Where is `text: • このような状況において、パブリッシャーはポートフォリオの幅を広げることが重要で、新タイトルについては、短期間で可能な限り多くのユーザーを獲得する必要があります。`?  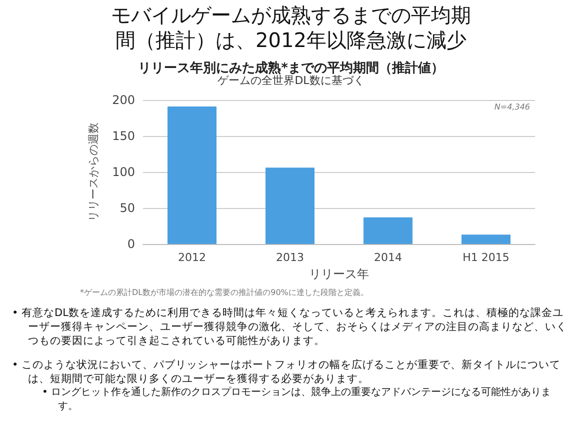 text: • このような状況において、パブリッシャーはポートフォリオの幅を広げることが重要で、新タイトルについては、短期間で可能な限り多くのユーザーを獲得する必要があります。 is located at coordinates (287, 372).